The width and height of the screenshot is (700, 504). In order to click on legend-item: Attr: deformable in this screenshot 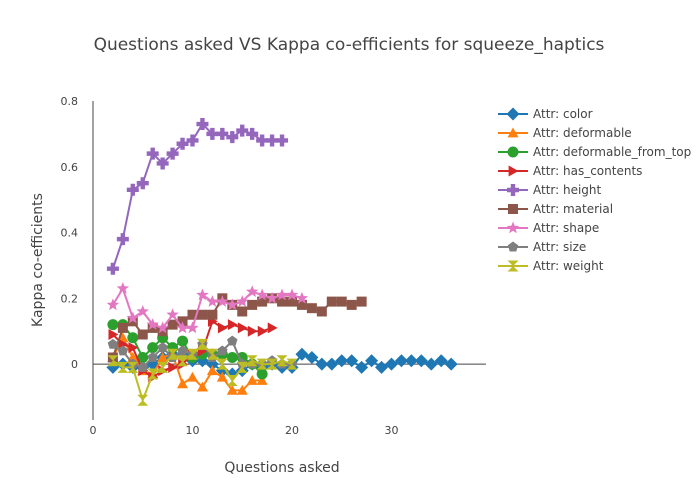, I will do `click(565, 133)`.